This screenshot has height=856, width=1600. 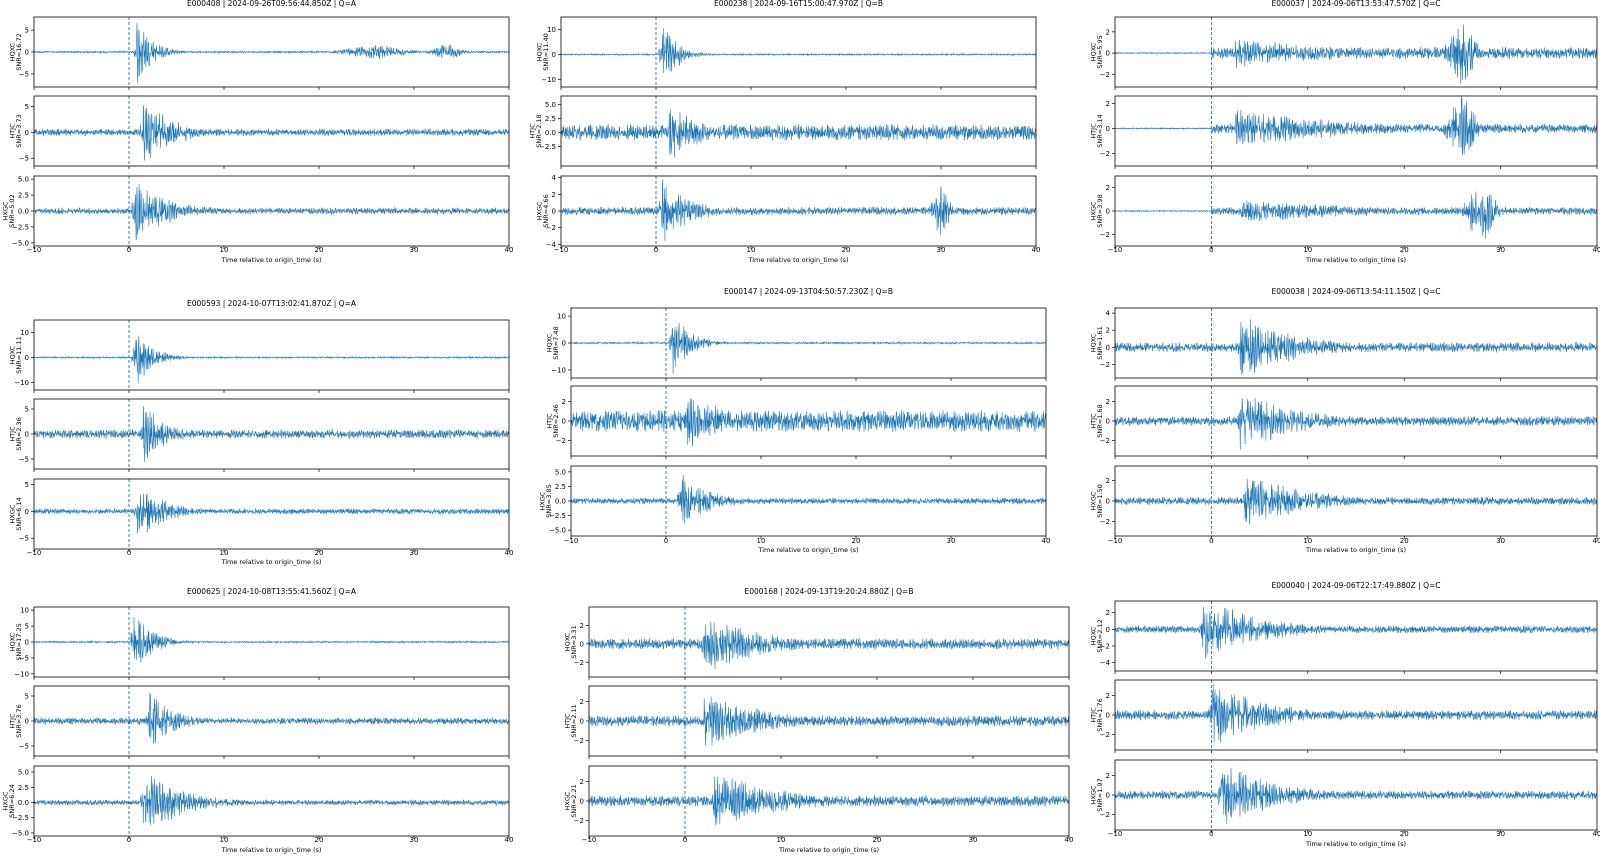 I want to click on y-axis-label: HTJCSNR=2.46, so click(x=552, y=420).